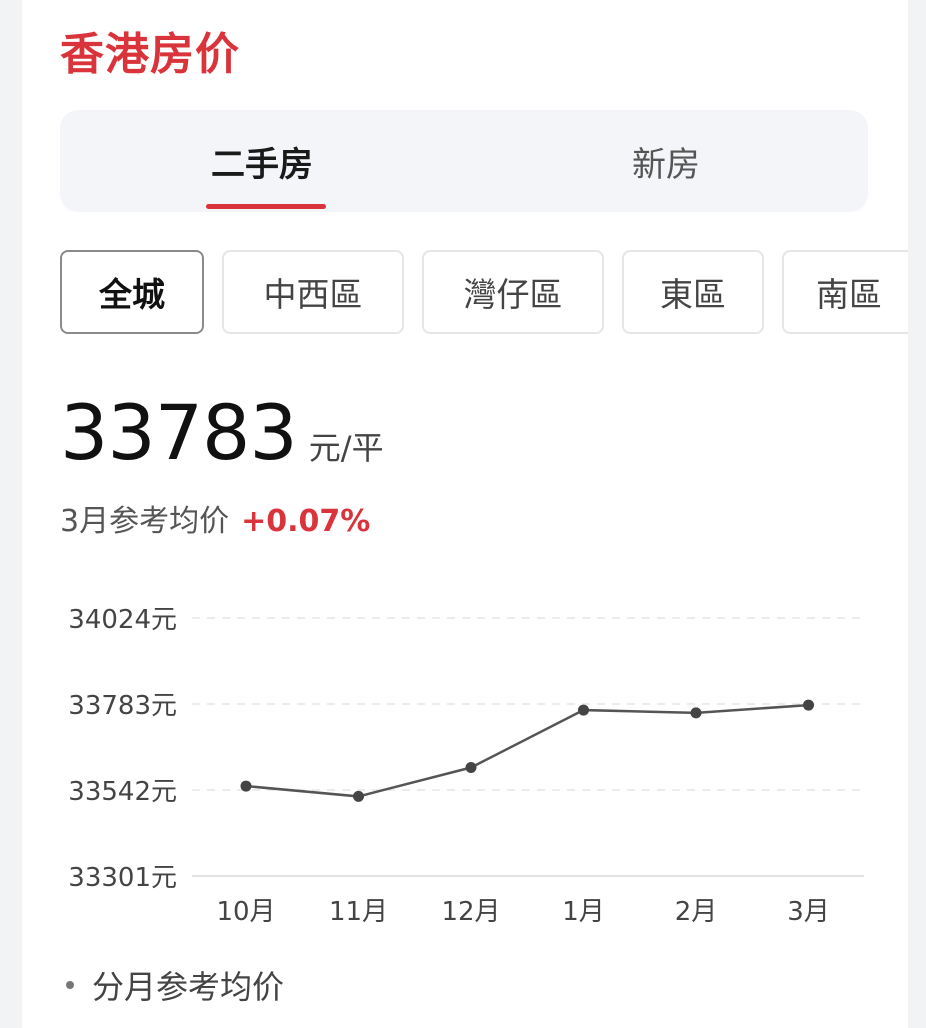 Image resolution: width=926 pixels, height=1028 pixels. I want to click on active-tab-indicator, so click(266, 206).